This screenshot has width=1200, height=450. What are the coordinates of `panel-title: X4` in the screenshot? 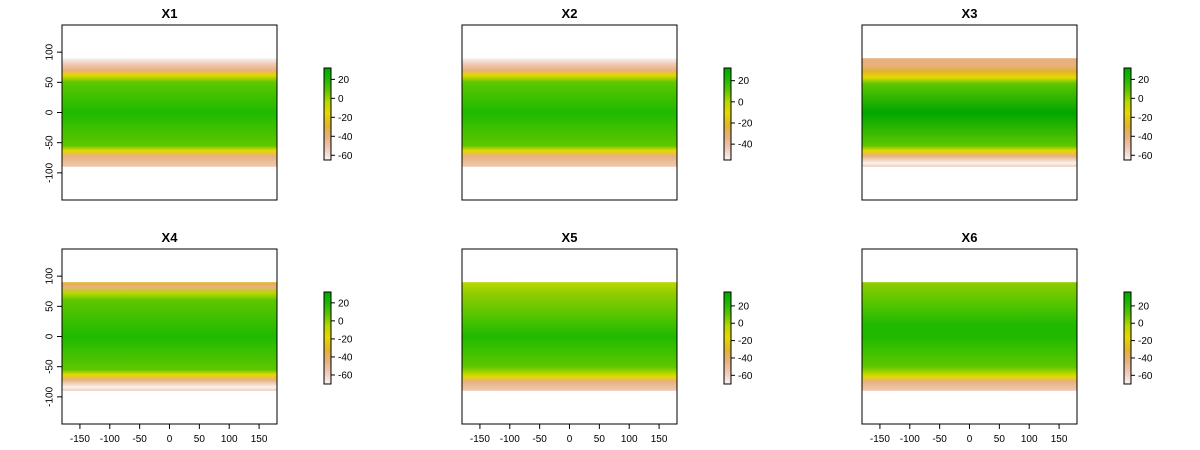 It's located at (170, 237).